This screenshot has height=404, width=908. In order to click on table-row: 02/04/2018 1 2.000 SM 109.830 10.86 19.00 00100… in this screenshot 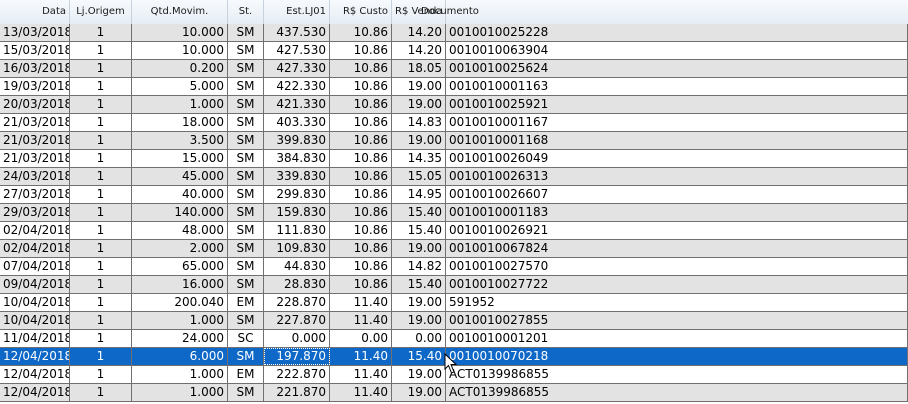, I will do `click(454, 249)`.